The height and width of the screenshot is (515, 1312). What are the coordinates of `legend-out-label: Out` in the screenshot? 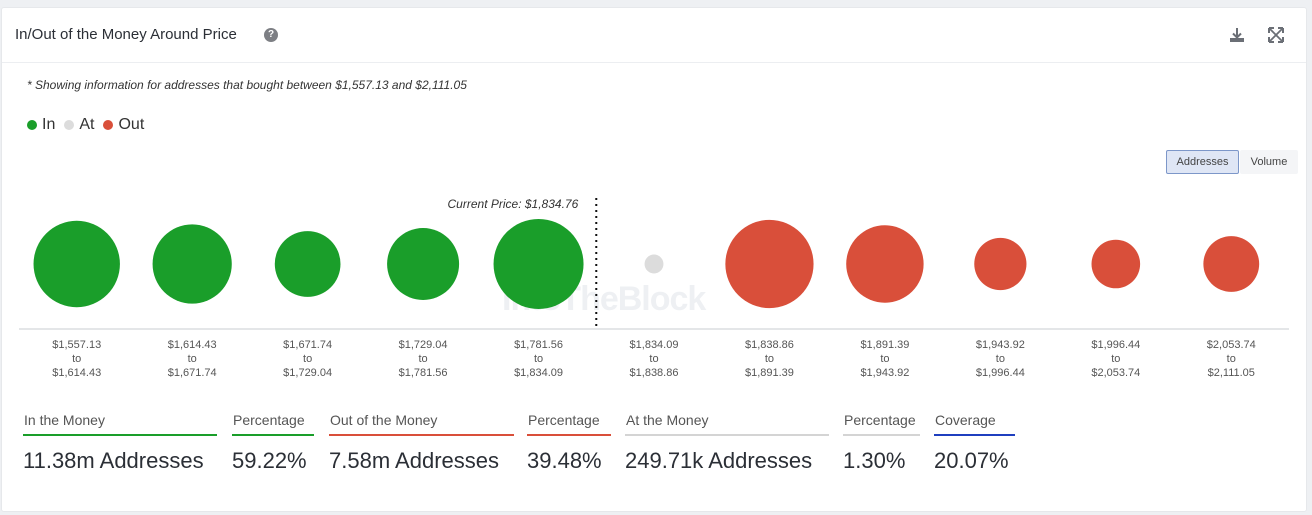 It's located at (131, 124).